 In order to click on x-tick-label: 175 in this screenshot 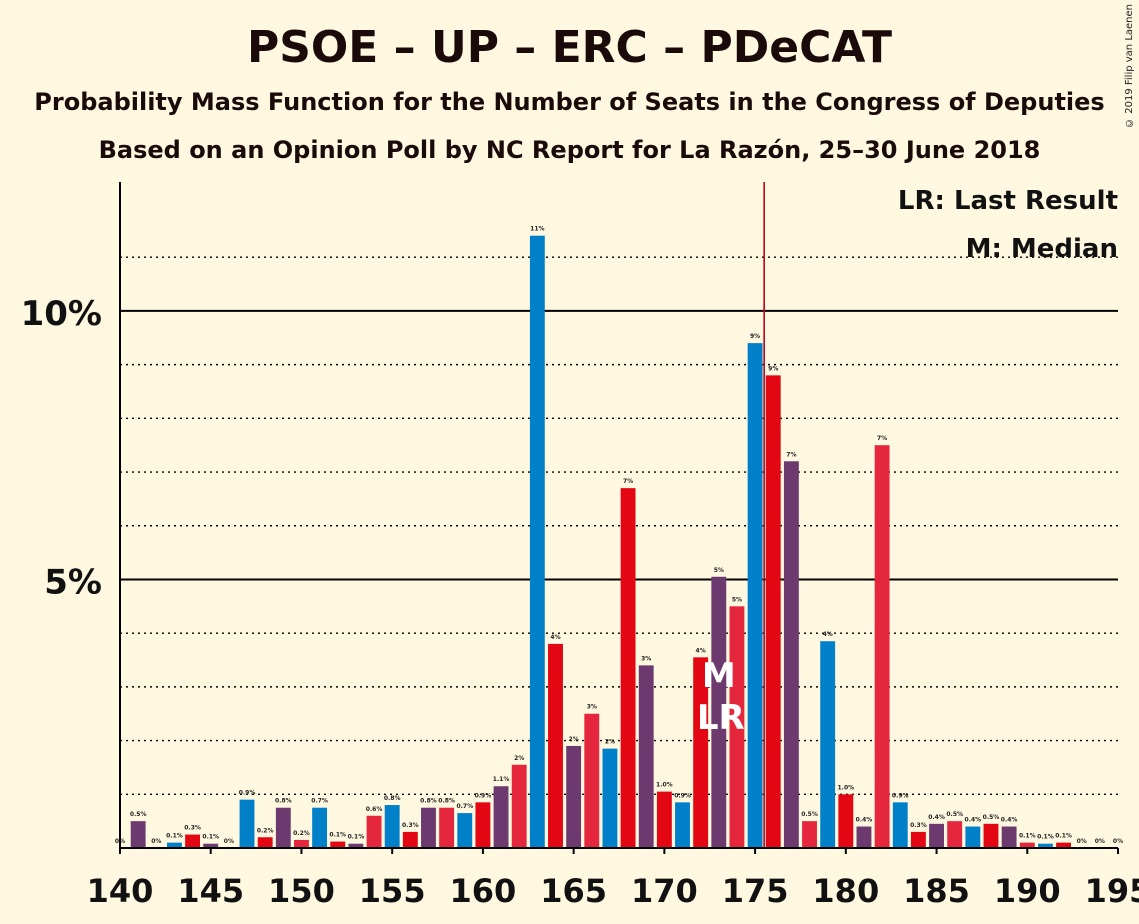, I will do `click(755, 891)`.